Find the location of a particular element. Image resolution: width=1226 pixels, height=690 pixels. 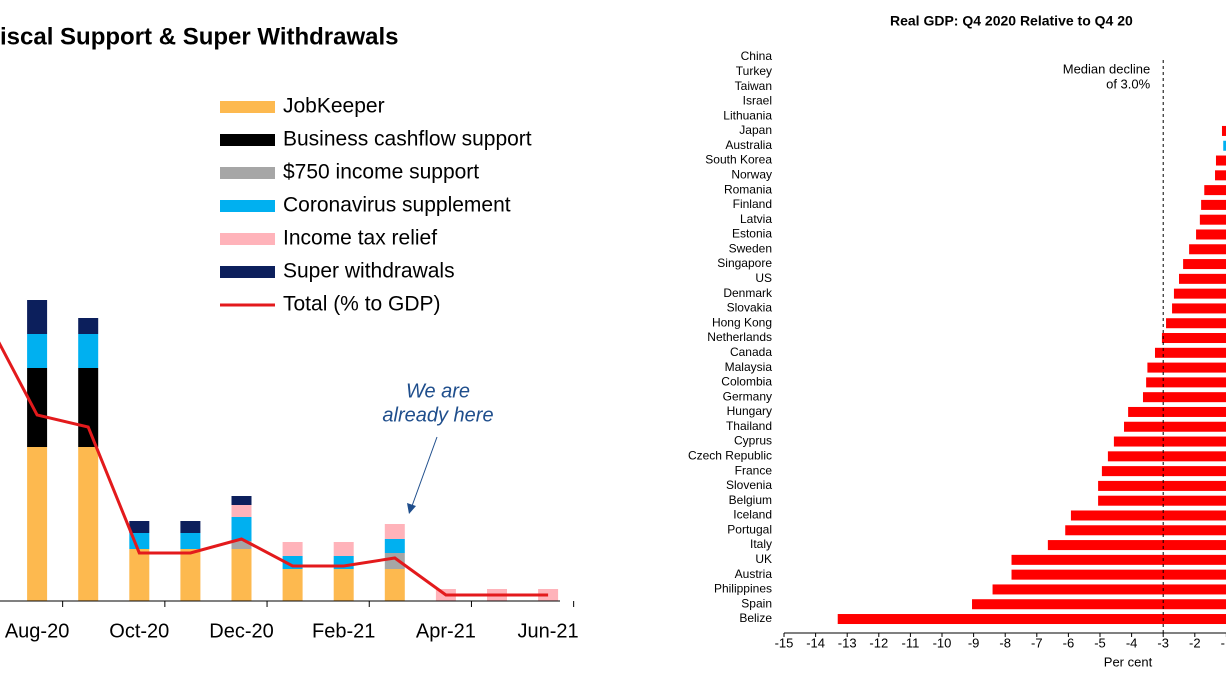

x-tick-label: -10 is located at coordinates (942, 642).